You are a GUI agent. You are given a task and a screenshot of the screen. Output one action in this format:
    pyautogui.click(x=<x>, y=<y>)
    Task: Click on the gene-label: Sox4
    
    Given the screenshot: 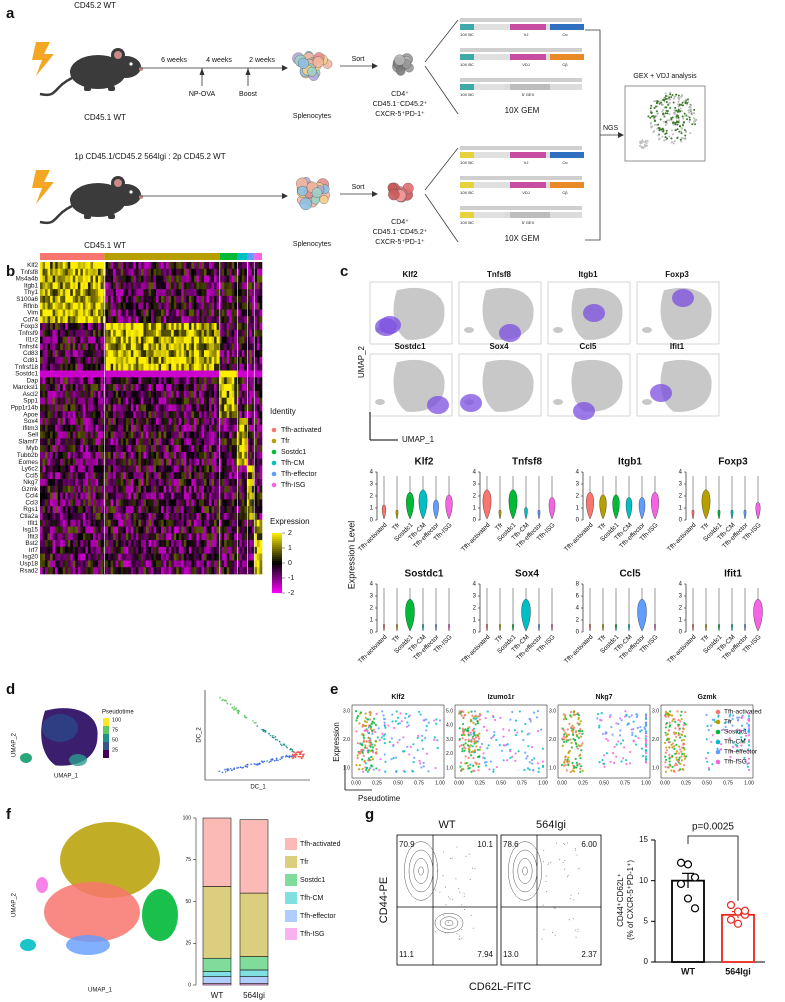 What is the action you would take?
    pyautogui.click(x=31, y=421)
    